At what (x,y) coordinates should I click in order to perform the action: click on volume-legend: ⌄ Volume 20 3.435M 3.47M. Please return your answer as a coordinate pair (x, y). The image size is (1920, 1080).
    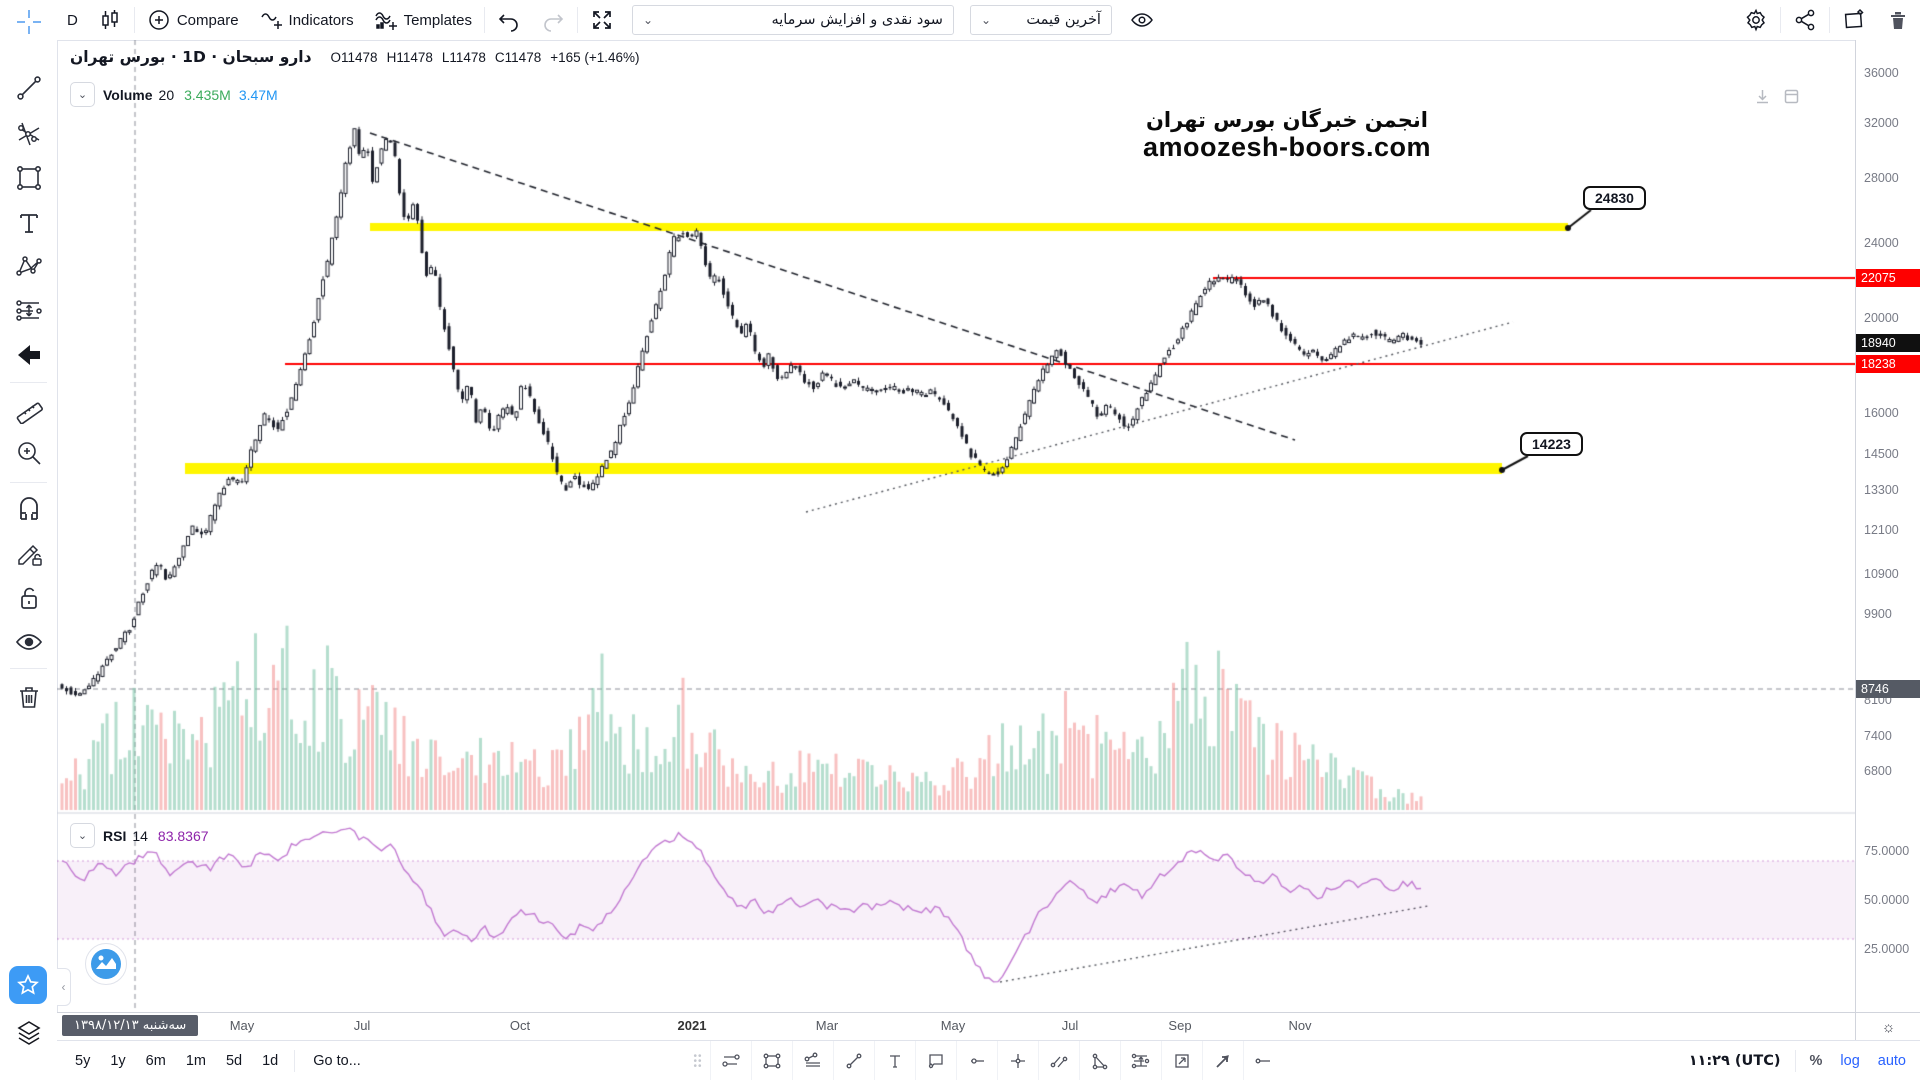
    Looking at the image, I should click on (174, 94).